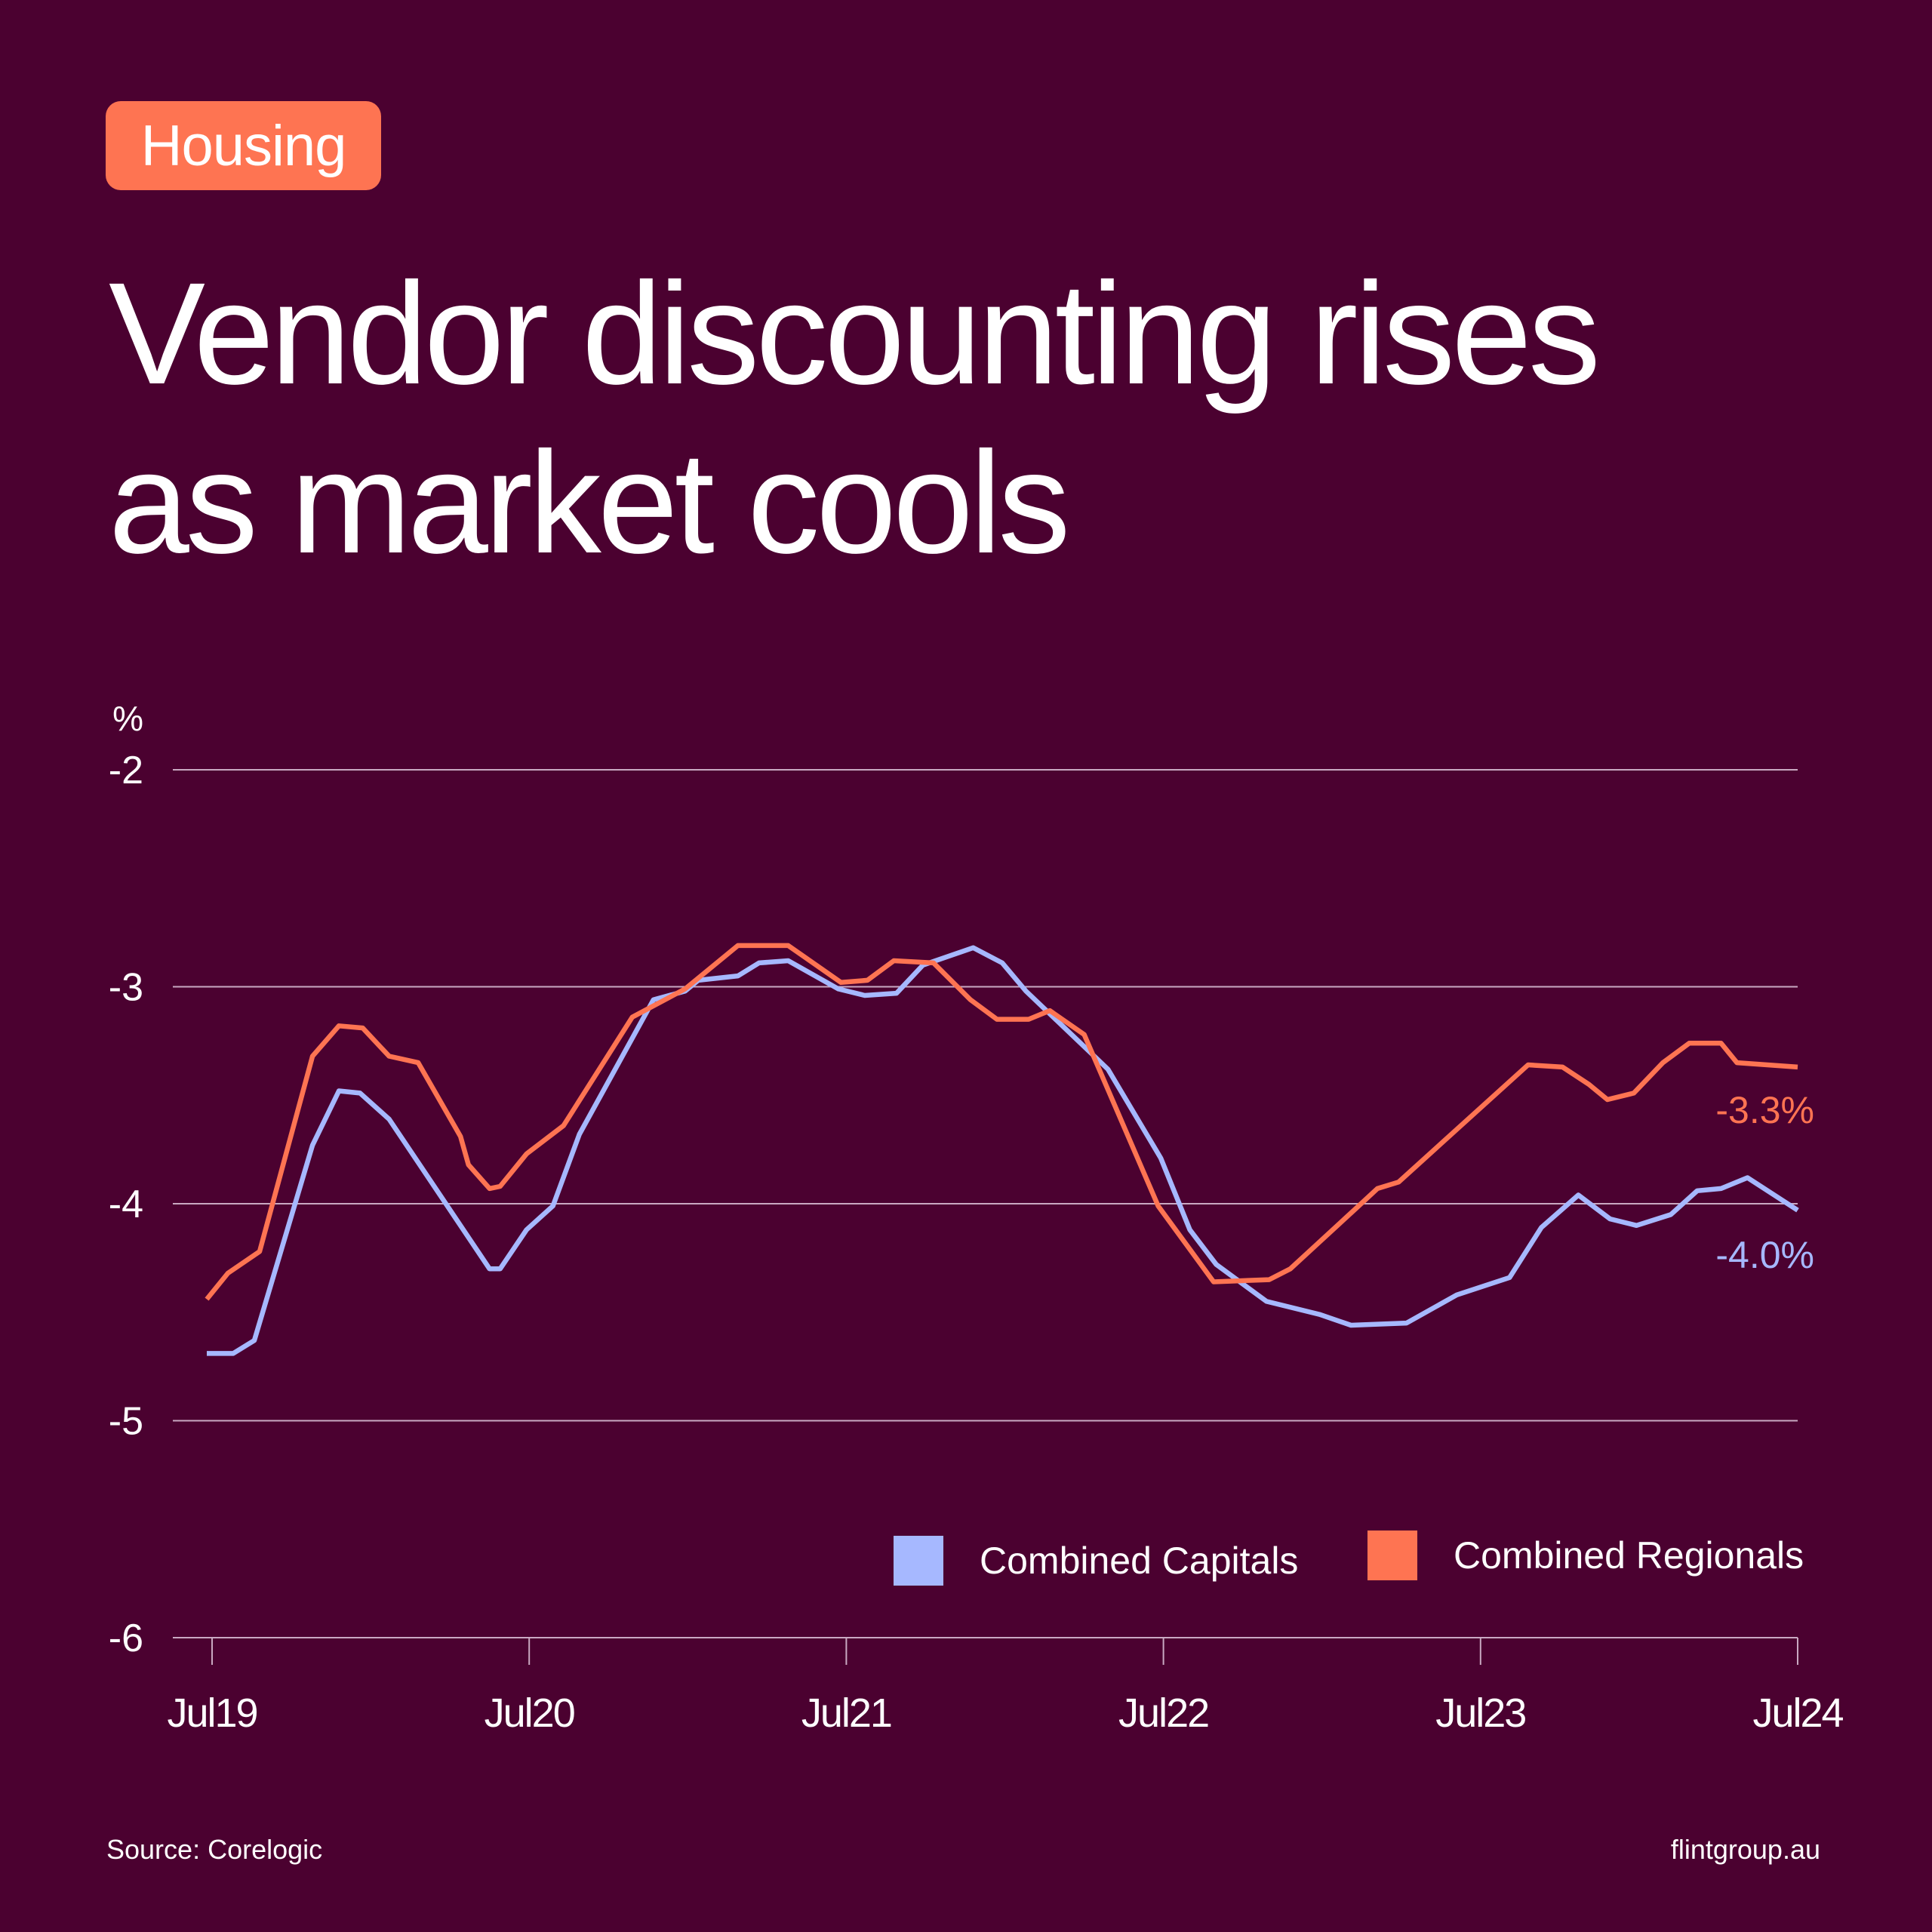 The height and width of the screenshot is (1932, 1932). What do you see at coordinates (1629, 1555) in the screenshot?
I see `legend-label-regionals: Combined Regionals` at bounding box center [1629, 1555].